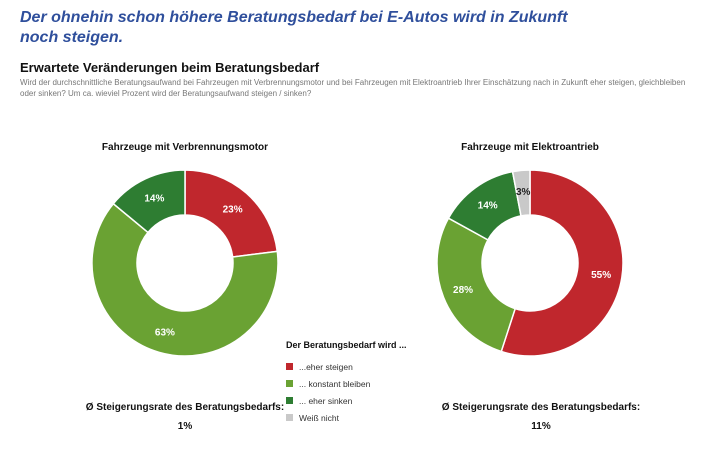 This screenshot has height=467, width=709. What do you see at coordinates (185, 426) in the screenshot?
I see `rate-value: 1%` at bounding box center [185, 426].